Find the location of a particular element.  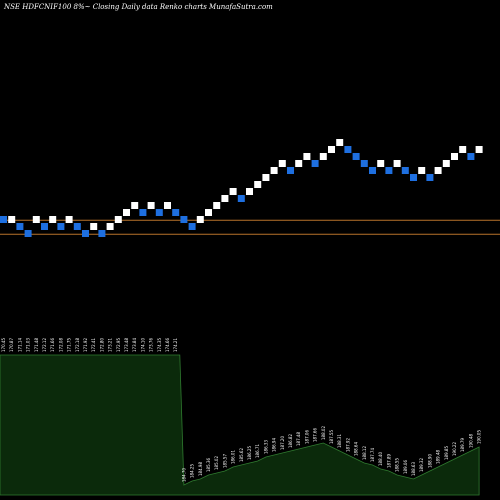

value-label: 187.66 is located at coordinates (315, 435).